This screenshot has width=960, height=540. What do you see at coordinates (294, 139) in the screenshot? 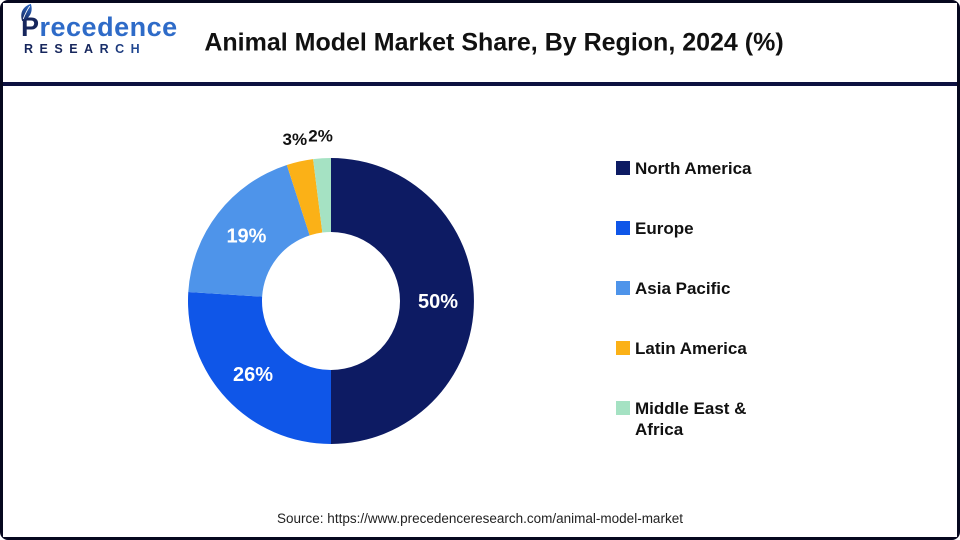
I see `slice-label-latin-america: 3%` at bounding box center [294, 139].